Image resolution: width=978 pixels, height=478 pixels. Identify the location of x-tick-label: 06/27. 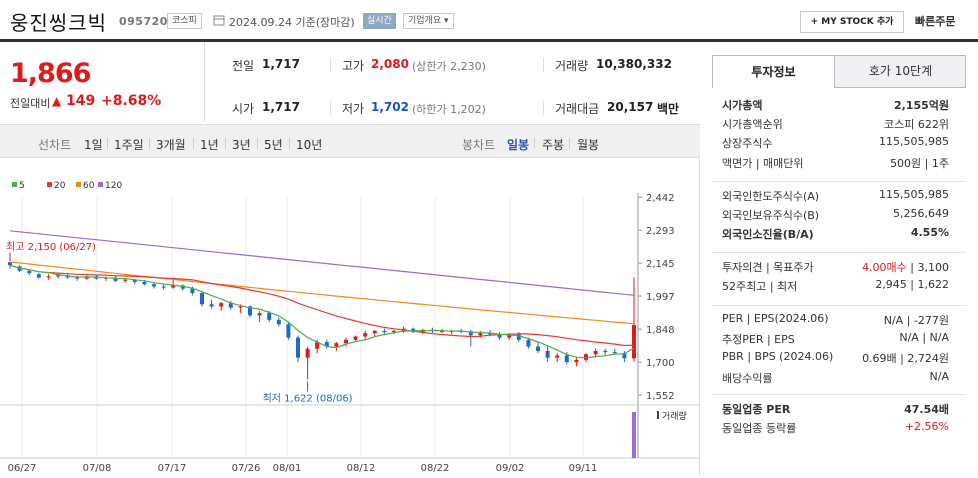
(22, 468).